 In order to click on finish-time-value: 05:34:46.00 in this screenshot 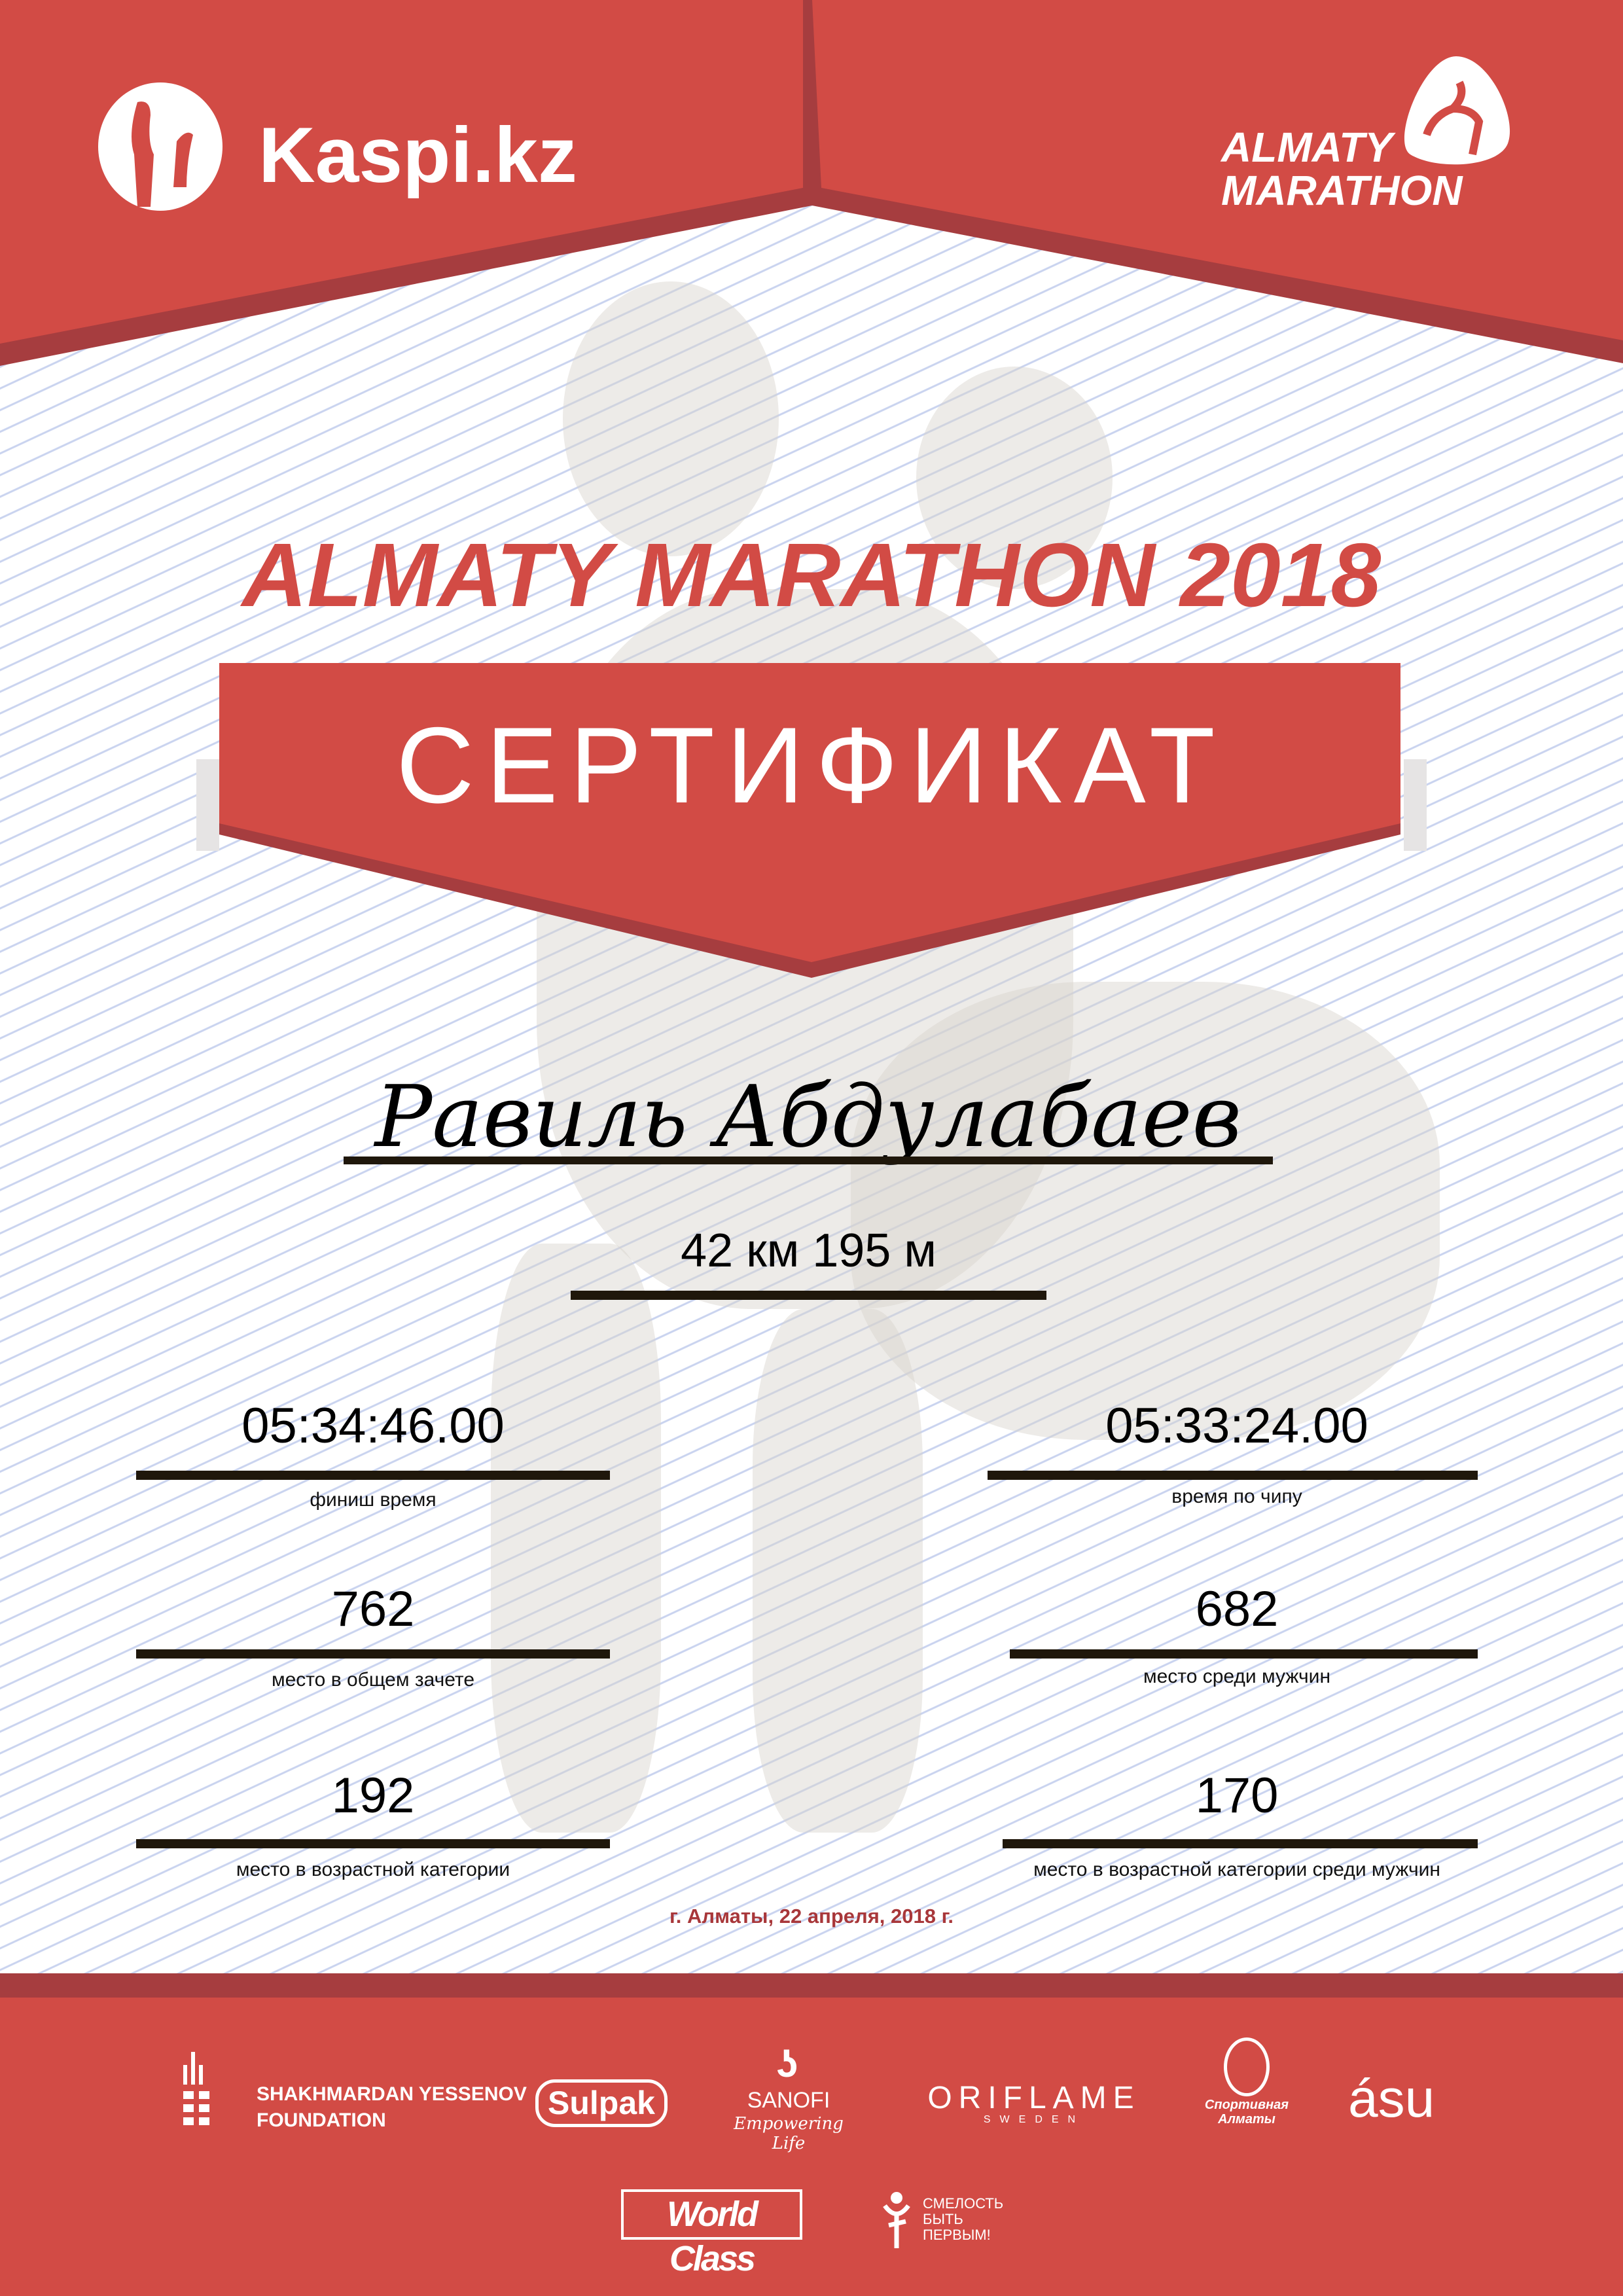, I will do `click(373, 1426)`.